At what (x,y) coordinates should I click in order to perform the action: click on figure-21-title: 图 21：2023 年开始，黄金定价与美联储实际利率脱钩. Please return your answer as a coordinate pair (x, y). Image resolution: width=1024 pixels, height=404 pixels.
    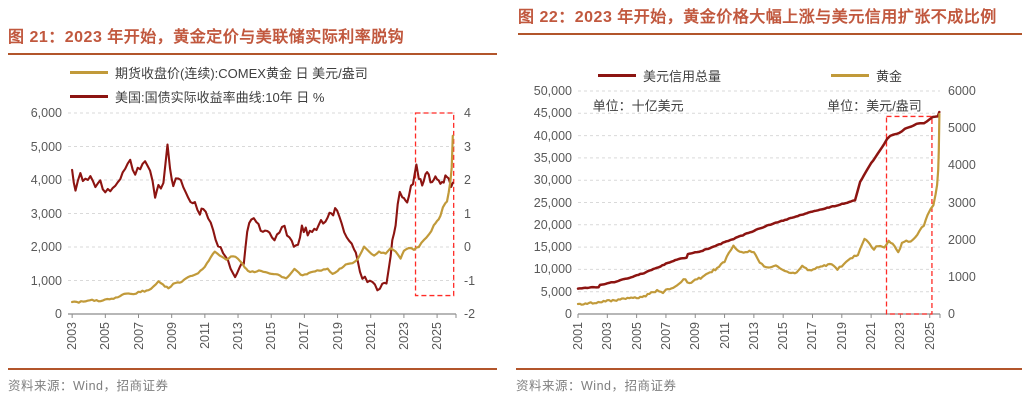
    Looking at the image, I should click on (252, 40).